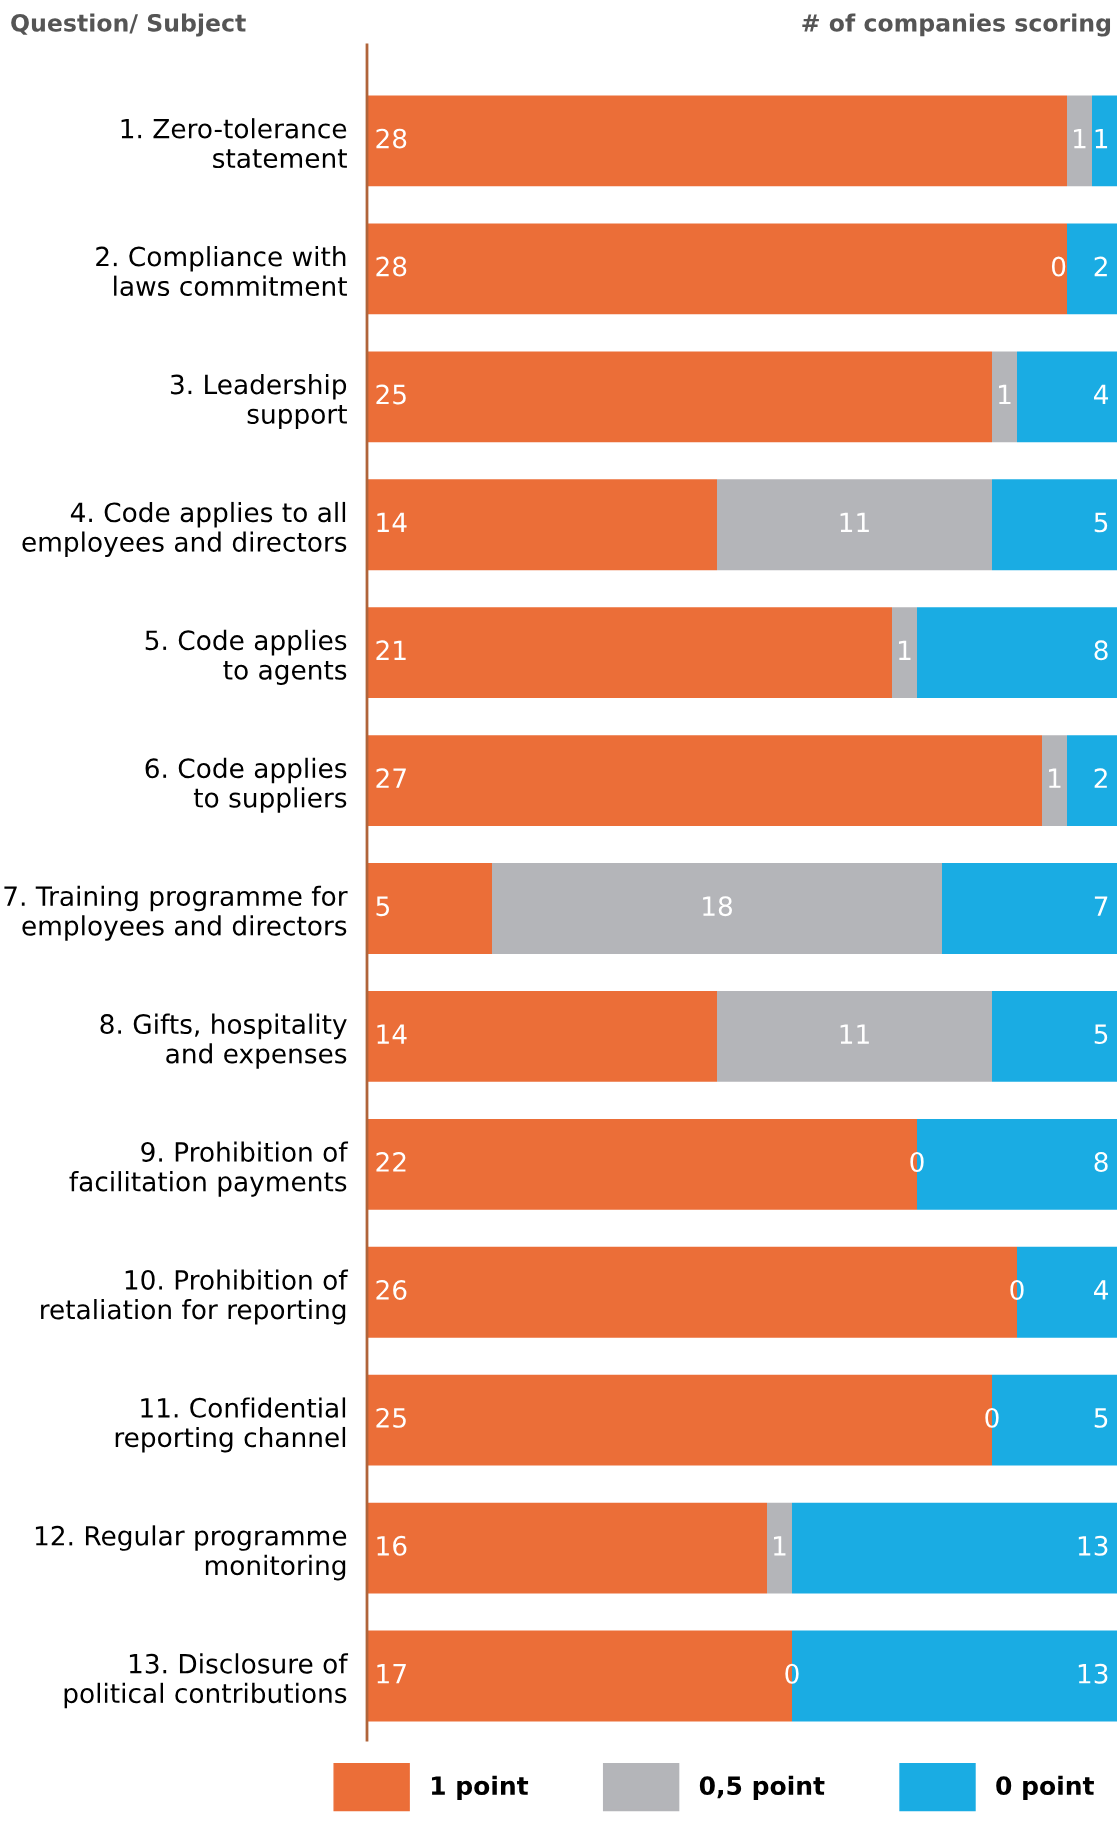 The image size is (1117, 1833). I want to click on data-label: 21, so click(391, 650).